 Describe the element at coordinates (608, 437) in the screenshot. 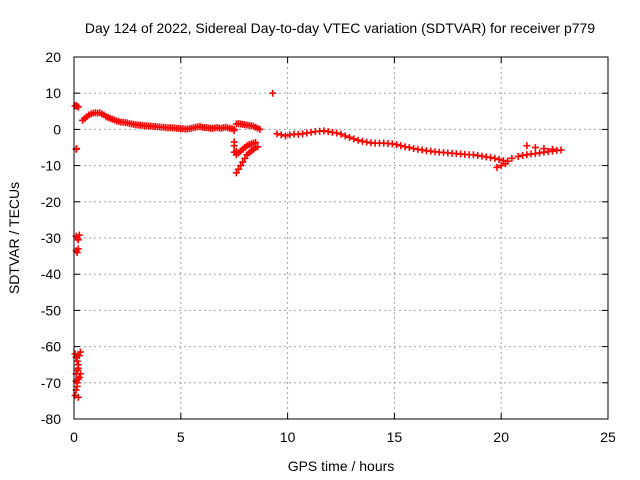

I see `x-tick-label: 25` at that location.